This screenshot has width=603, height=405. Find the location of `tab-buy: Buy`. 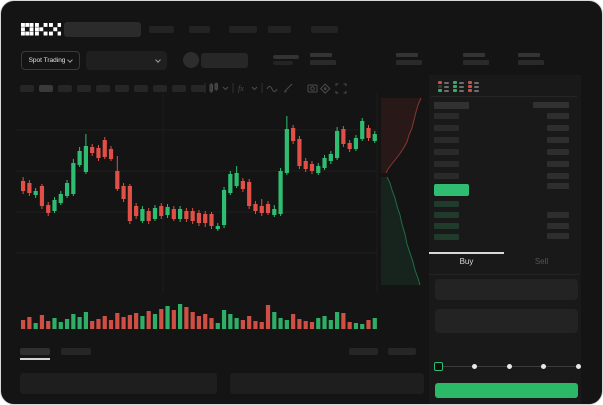

tab-buy: Buy is located at coordinates (466, 261).